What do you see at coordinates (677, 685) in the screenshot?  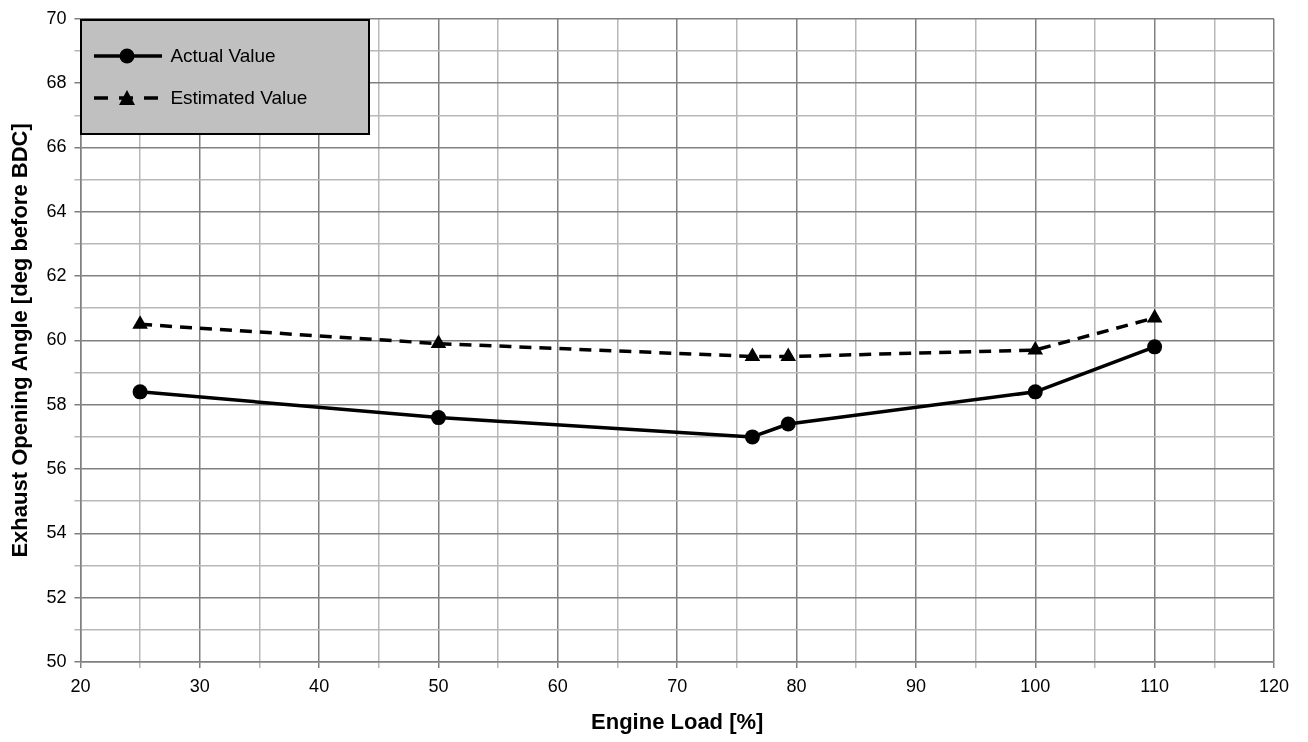 I see `x-tick-label: 70` at bounding box center [677, 685].